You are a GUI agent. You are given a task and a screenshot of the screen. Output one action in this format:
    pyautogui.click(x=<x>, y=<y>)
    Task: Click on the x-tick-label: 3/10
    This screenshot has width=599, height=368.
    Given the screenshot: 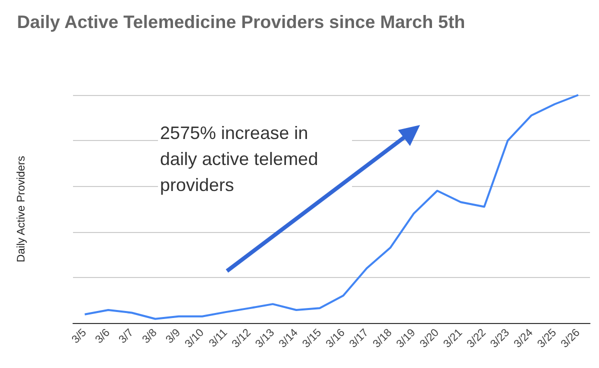 What is the action you would take?
    pyautogui.click(x=194, y=338)
    